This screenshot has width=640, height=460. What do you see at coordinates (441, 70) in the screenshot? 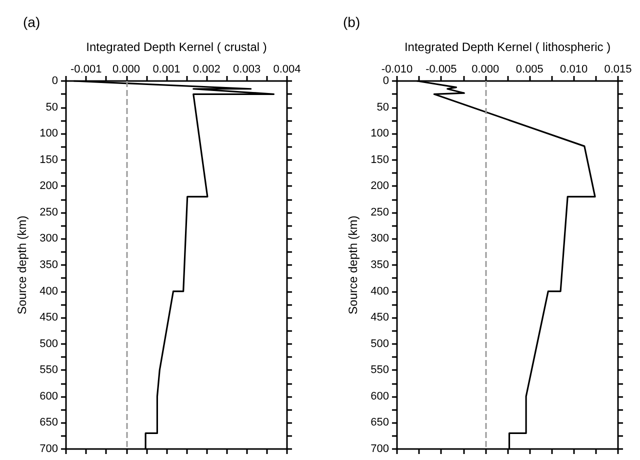
I see `x-tick-label: -0.005` at bounding box center [441, 70].